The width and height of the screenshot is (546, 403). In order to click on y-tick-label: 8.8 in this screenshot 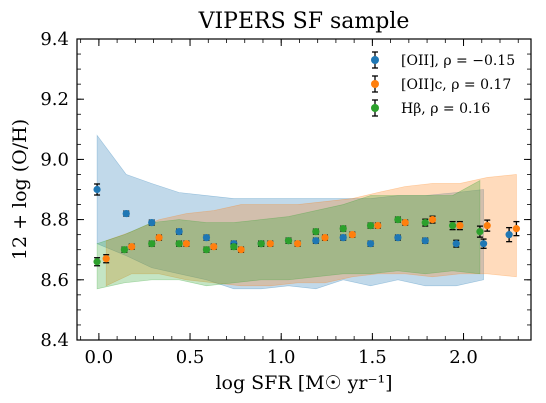, I will do `click(54, 220)`.